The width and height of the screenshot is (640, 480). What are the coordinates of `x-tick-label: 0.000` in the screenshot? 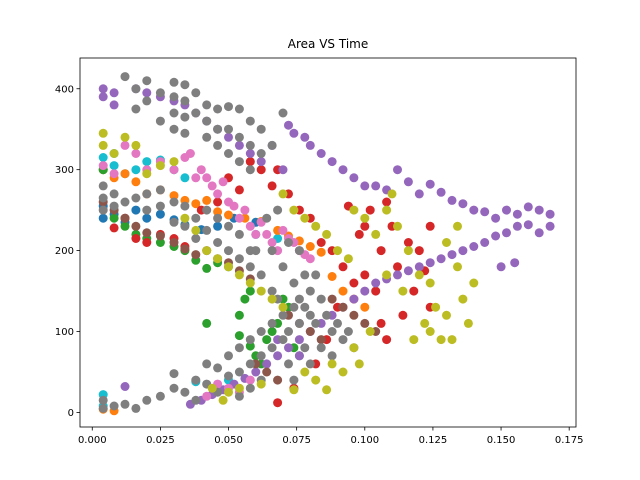 It's located at (92, 440).